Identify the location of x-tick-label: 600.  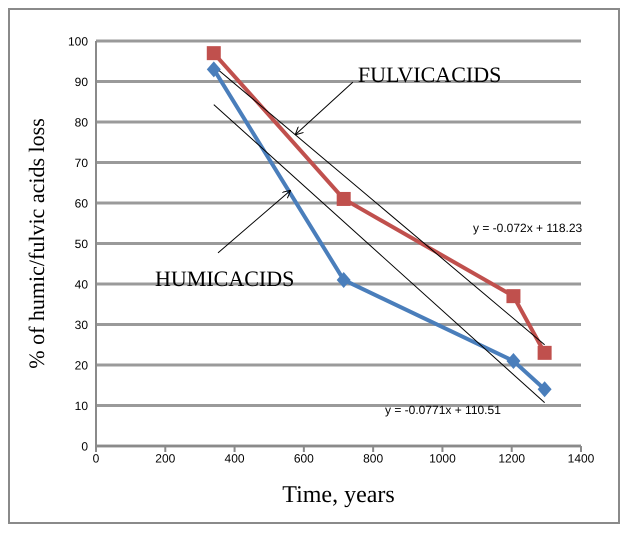
(304, 459).